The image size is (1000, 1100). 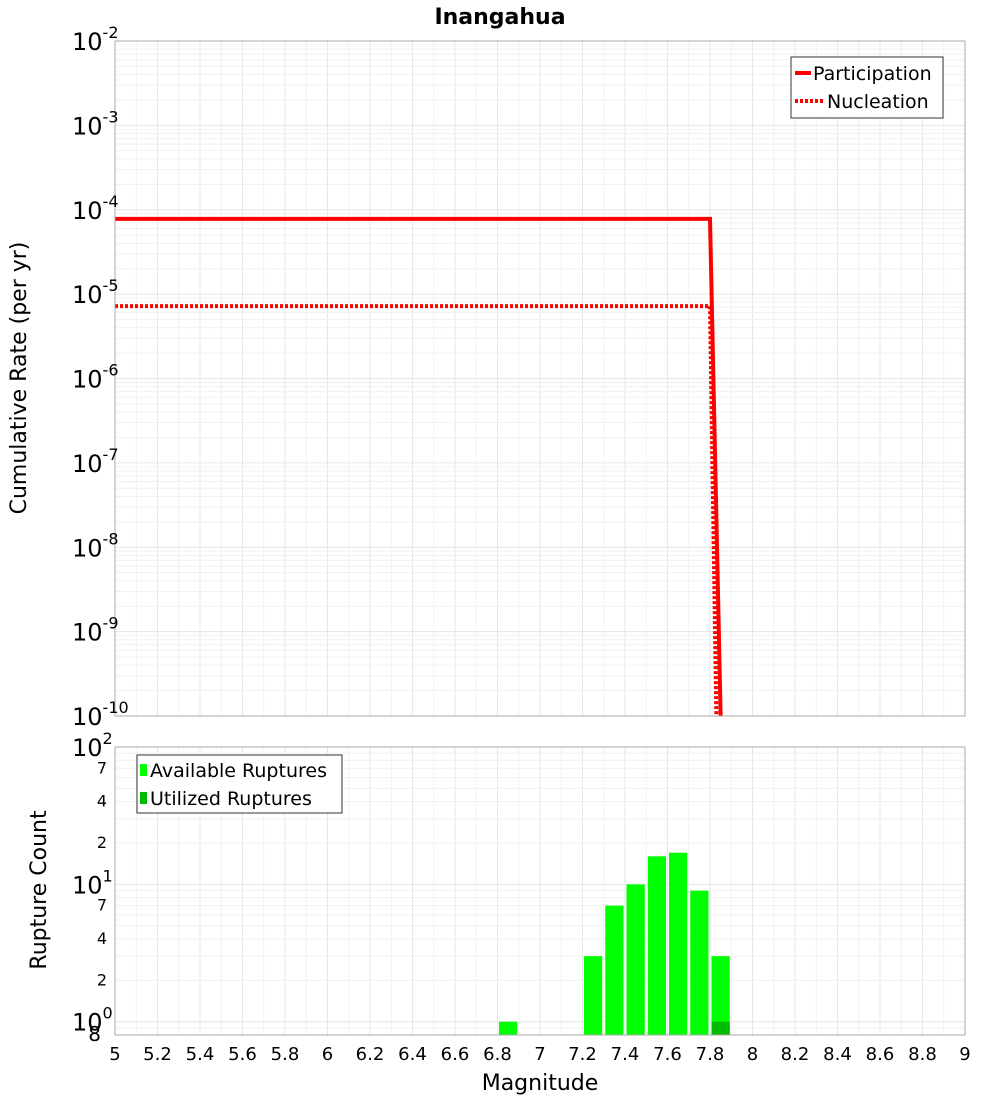 I want to click on x-tick-label: 7.4, so click(x=625, y=1054).